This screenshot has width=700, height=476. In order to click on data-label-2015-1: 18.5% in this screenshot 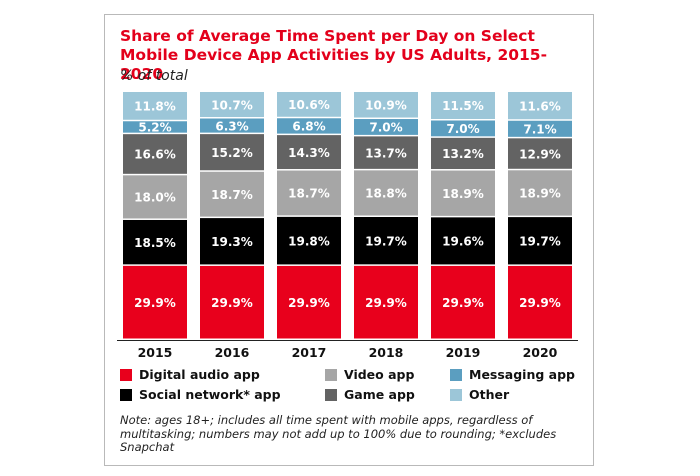, I will do `click(155, 243)`.